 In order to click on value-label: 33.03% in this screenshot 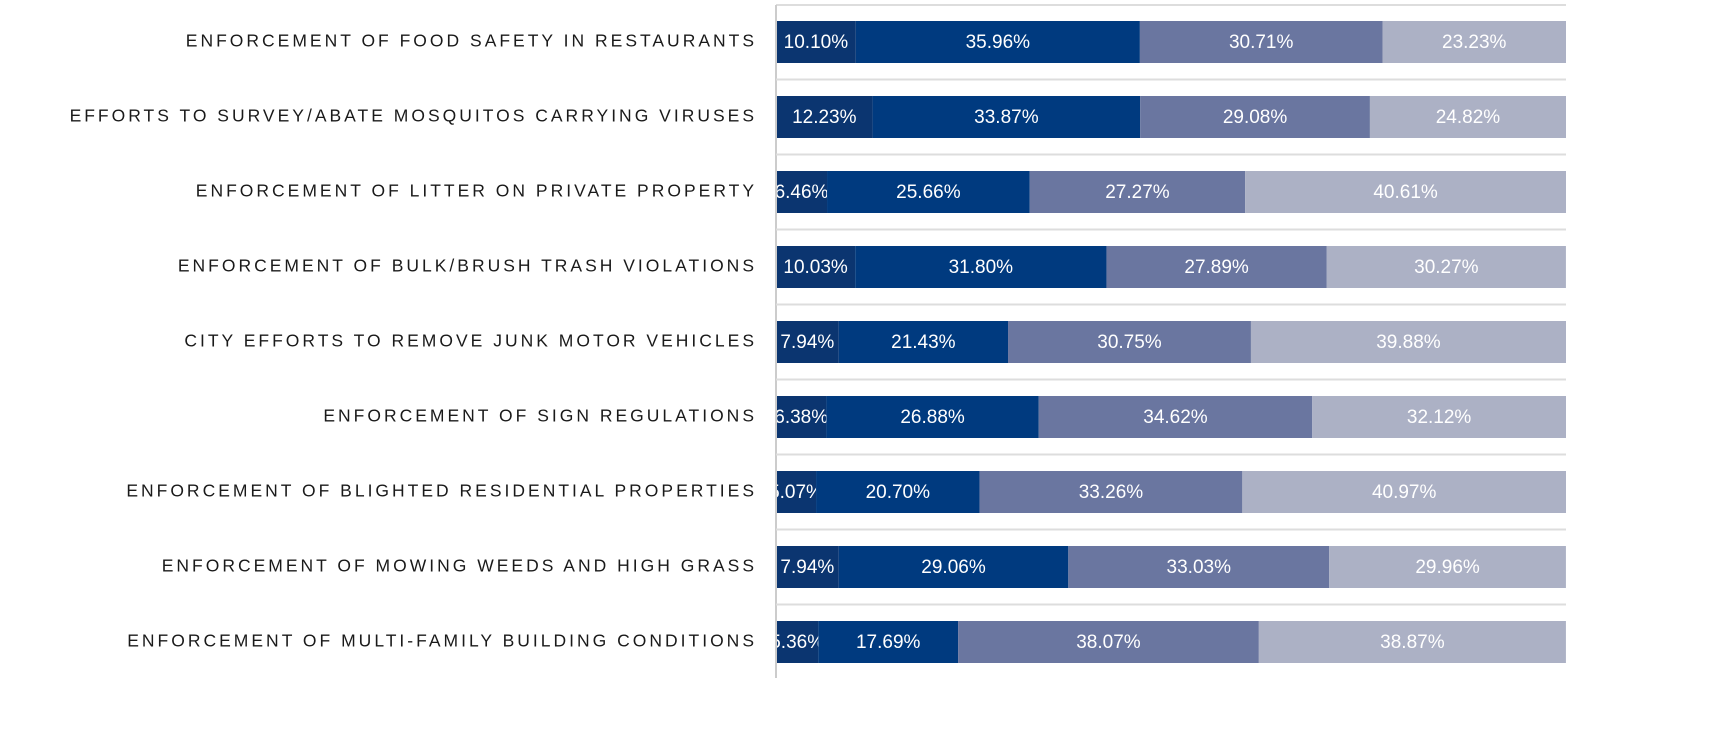, I will do `click(1199, 567)`.